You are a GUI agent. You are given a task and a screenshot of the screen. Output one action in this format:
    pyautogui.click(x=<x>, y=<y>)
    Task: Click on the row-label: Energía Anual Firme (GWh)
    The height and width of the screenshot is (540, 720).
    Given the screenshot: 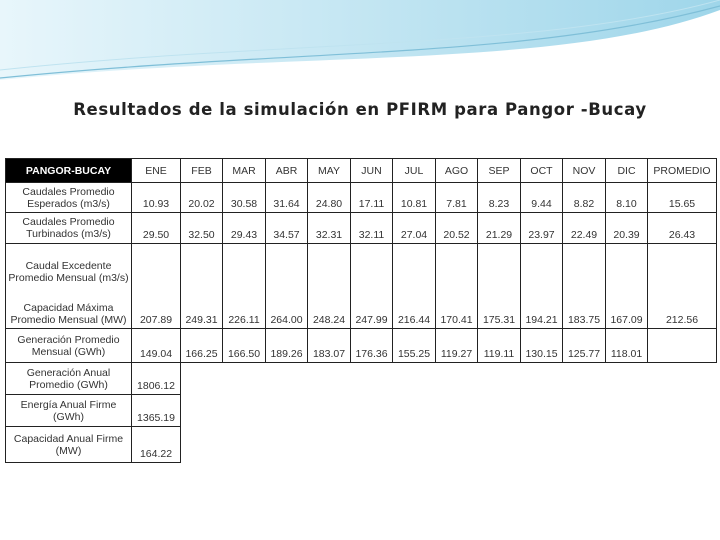 What is the action you would take?
    pyautogui.click(x=68, y=410)
    